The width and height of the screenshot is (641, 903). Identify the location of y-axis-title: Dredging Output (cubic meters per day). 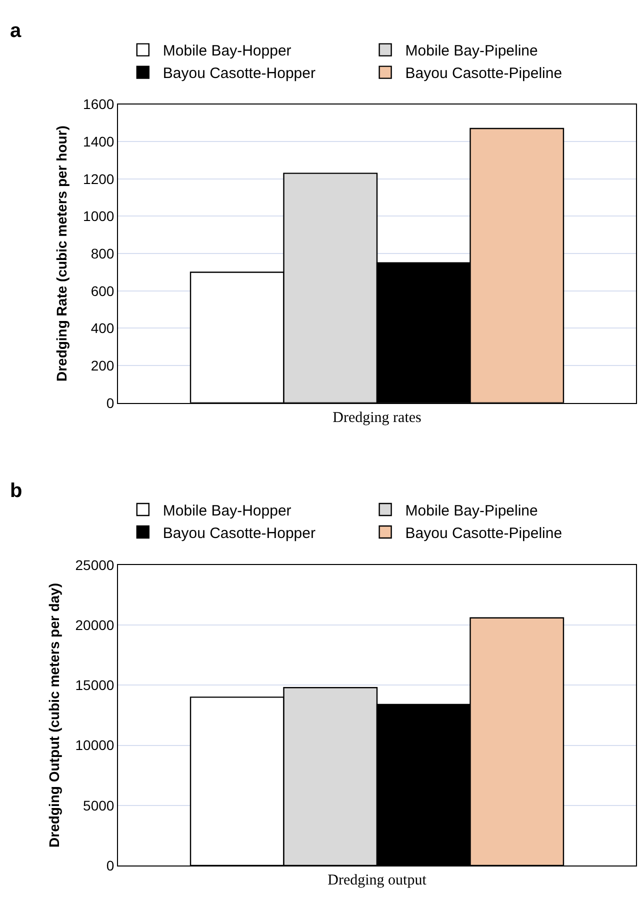
(54, 715).